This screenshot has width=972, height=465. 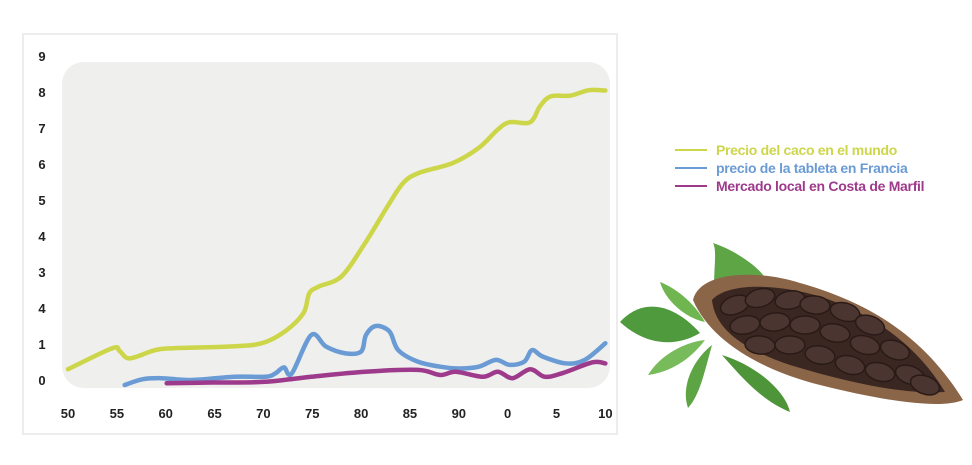 What do you see at coordinates (705, 327) in the screenshot?
I see `leaves` at bounding box center [705, 327].